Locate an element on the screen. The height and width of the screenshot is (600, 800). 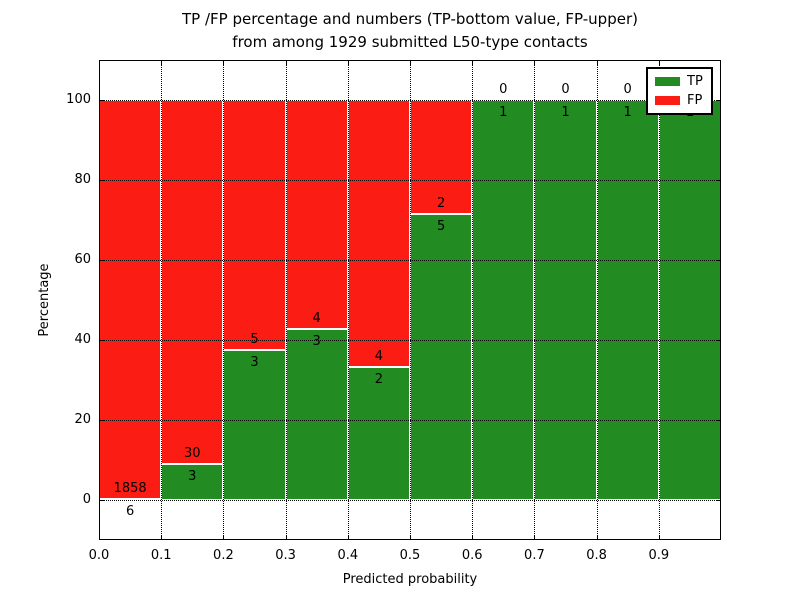
x-tick-label: 0.8 is located at coordinates (596, 555).